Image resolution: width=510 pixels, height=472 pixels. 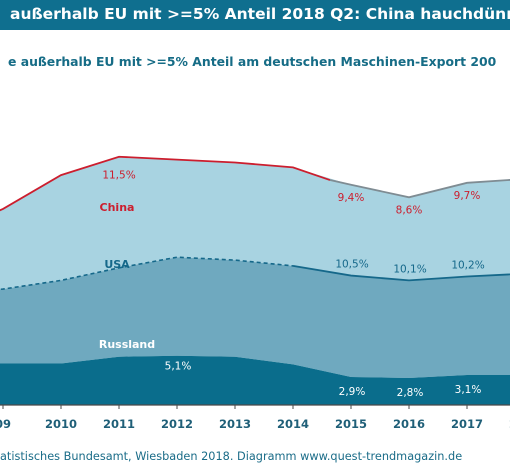 I want to click on x-axis: 009 2010 2011 2012 2013 2014 2015 2016 2017 201, so click(x=255, y=417).